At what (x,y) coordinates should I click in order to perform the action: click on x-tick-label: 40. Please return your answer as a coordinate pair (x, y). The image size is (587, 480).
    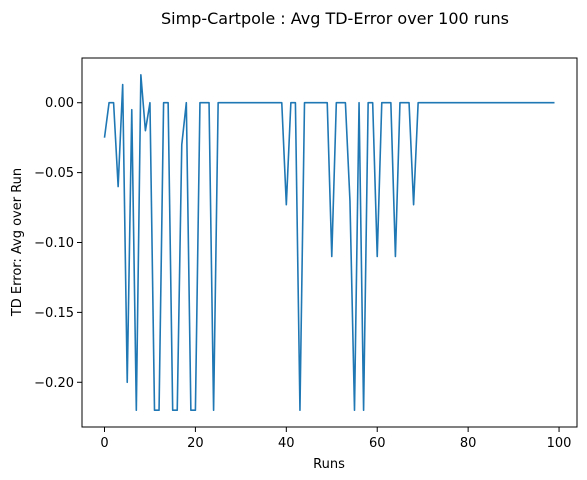
    Looking at the image, I should click on (286, 443).